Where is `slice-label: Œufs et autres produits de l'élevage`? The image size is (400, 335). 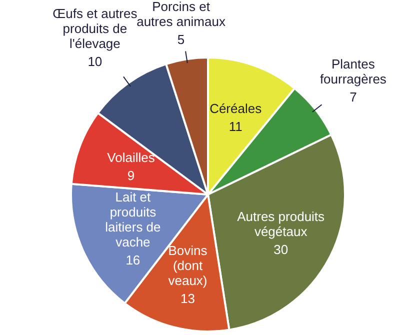
slice-label: Œufs et autres produits de l'élevage is located at coordinates (95, 28).